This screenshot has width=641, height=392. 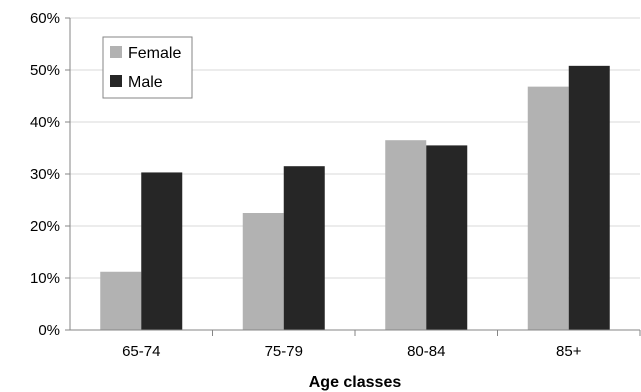 I want to click on y-tick-label: 50%, so click(x=45, y=70).